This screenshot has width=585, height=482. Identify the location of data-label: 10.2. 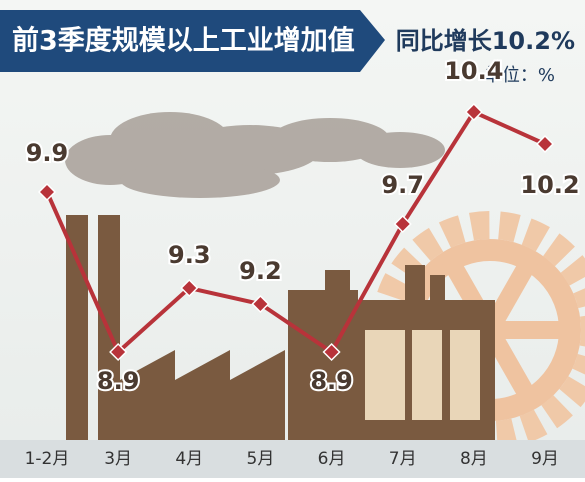
(549, 185).